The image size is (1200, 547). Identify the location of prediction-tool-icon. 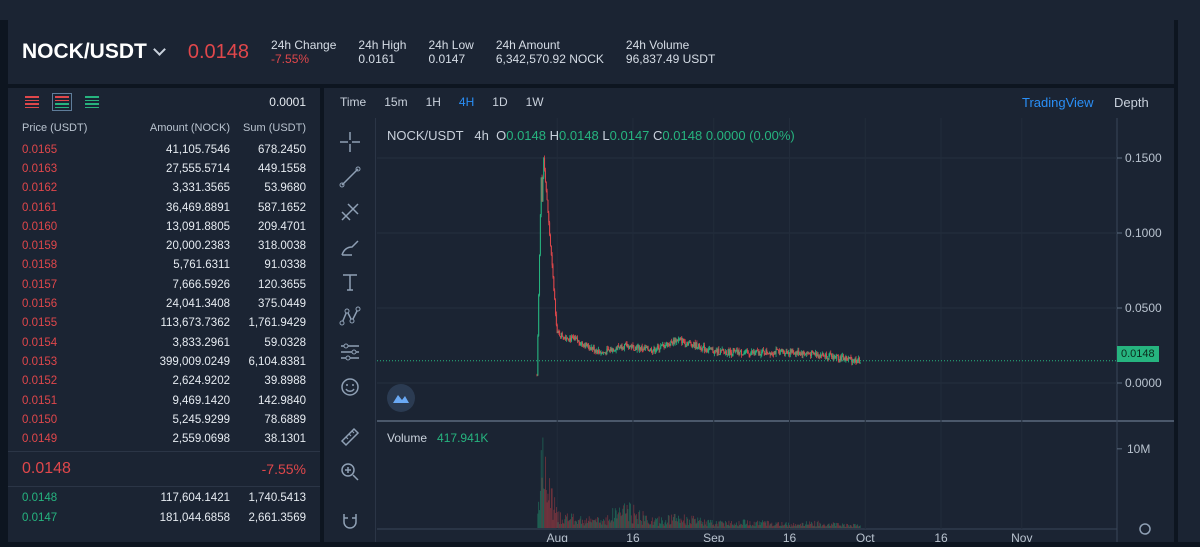
(350, 352).